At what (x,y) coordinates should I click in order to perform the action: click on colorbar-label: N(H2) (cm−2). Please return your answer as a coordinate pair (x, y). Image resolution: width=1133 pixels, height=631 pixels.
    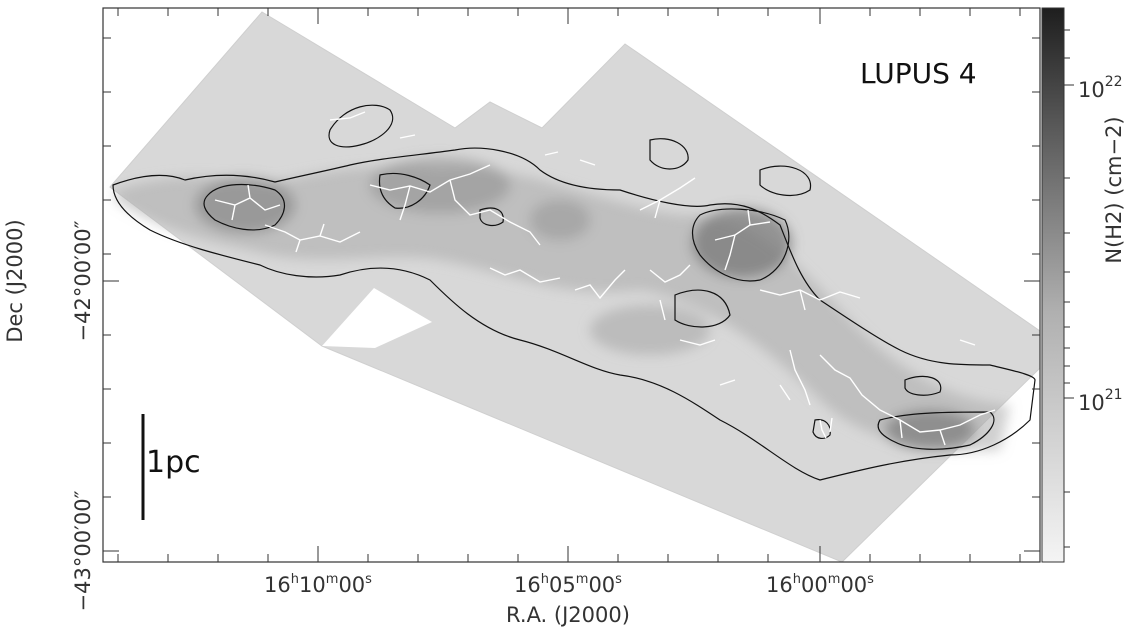
    Looking at the image, I should click on (1114, 189).